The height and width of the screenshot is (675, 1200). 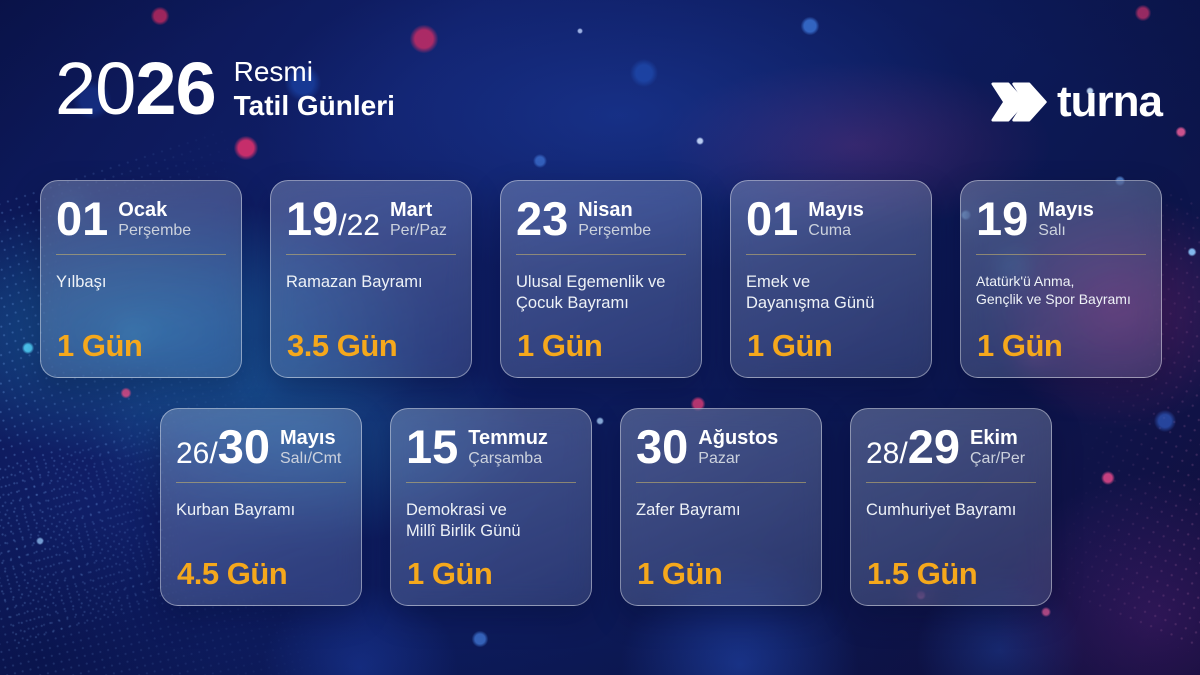 I want to click on holiday-duration: 3.5 Gün, so click(x=342, y=345).